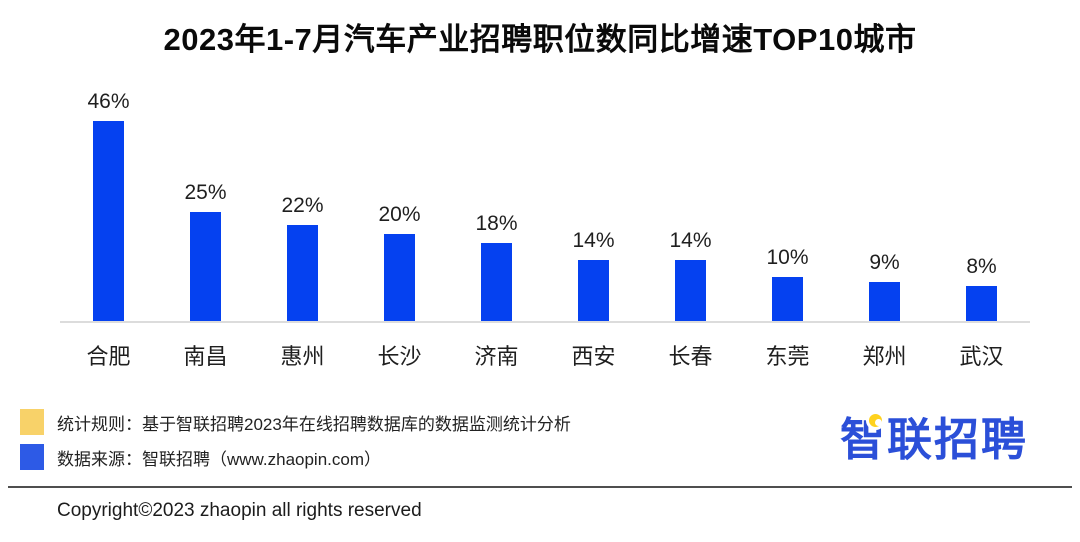  What do you see at coordinates (32, 457) in the screenshot?
I see `blue-swatch-icon` at bounding box center [32, 457].